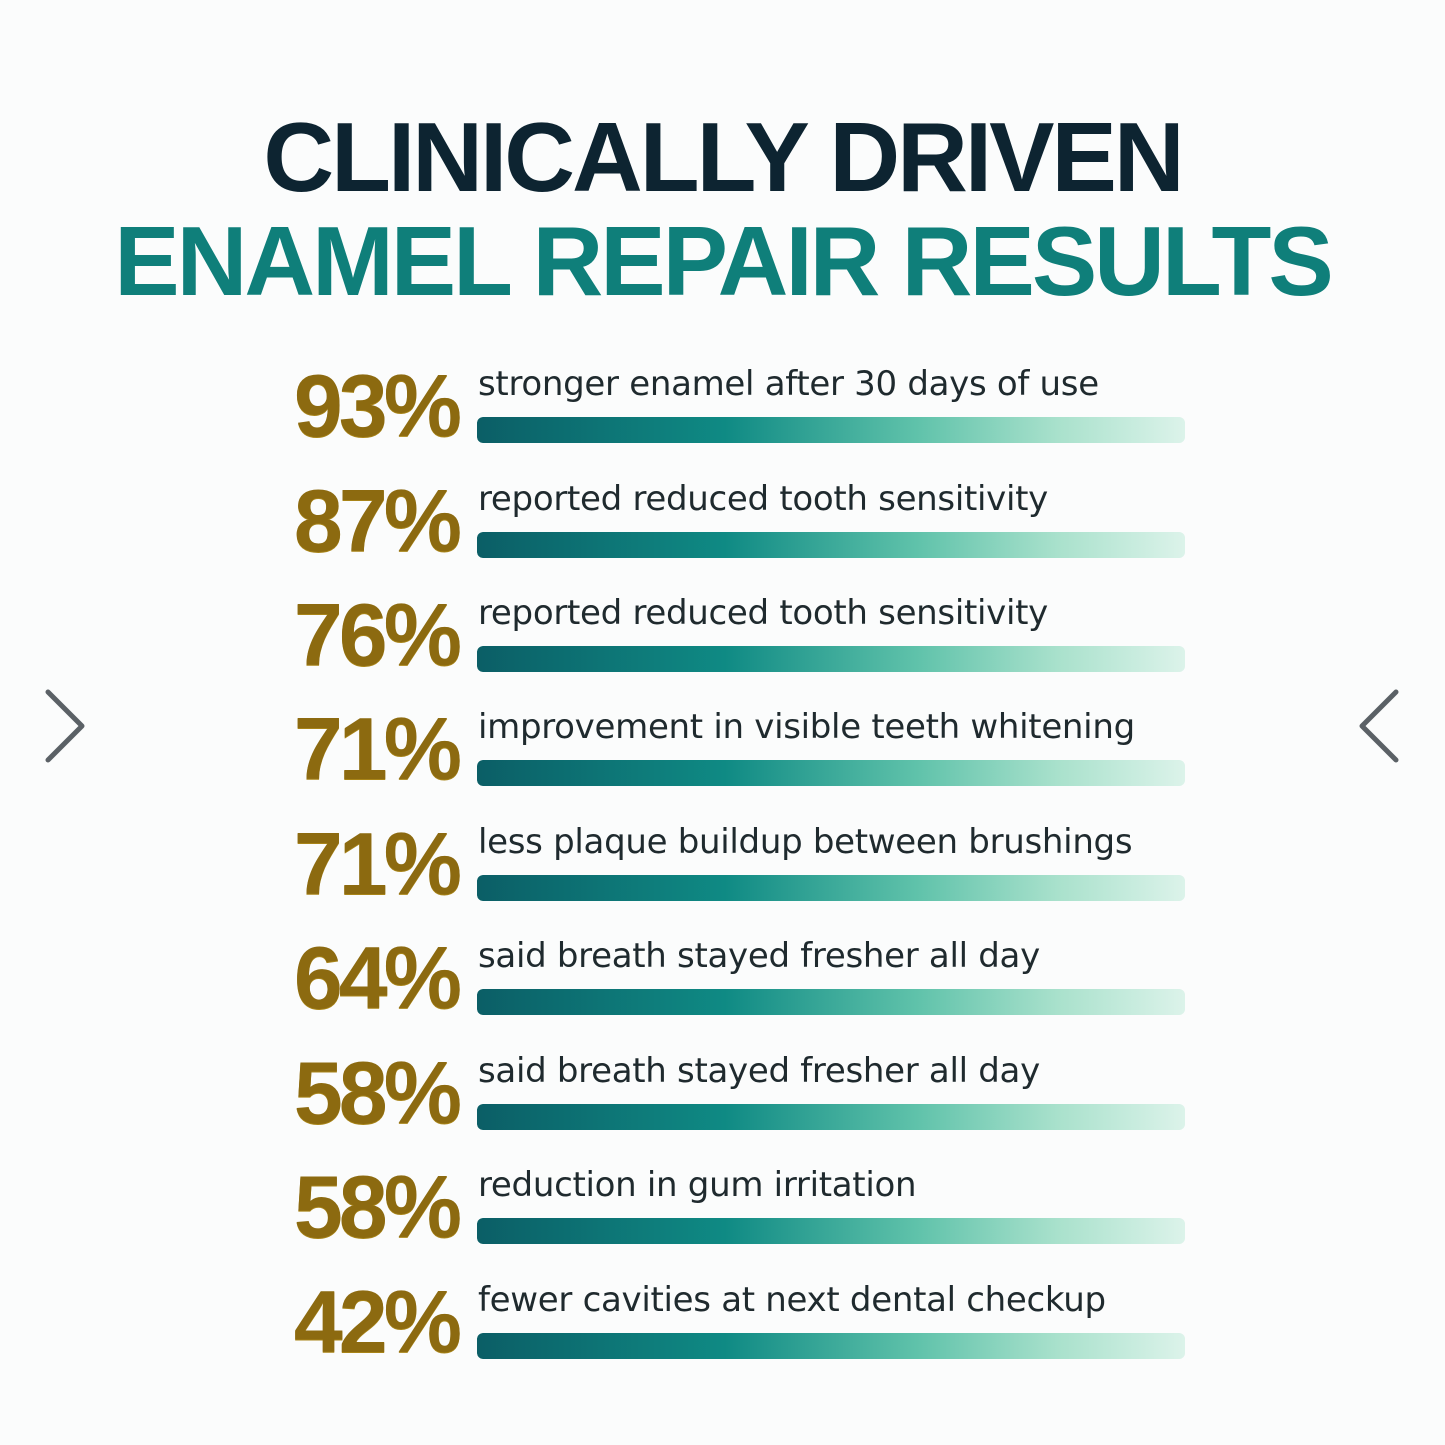  I want to click on stat-label: improvement in visible teeth whitening, so click(806, 727).